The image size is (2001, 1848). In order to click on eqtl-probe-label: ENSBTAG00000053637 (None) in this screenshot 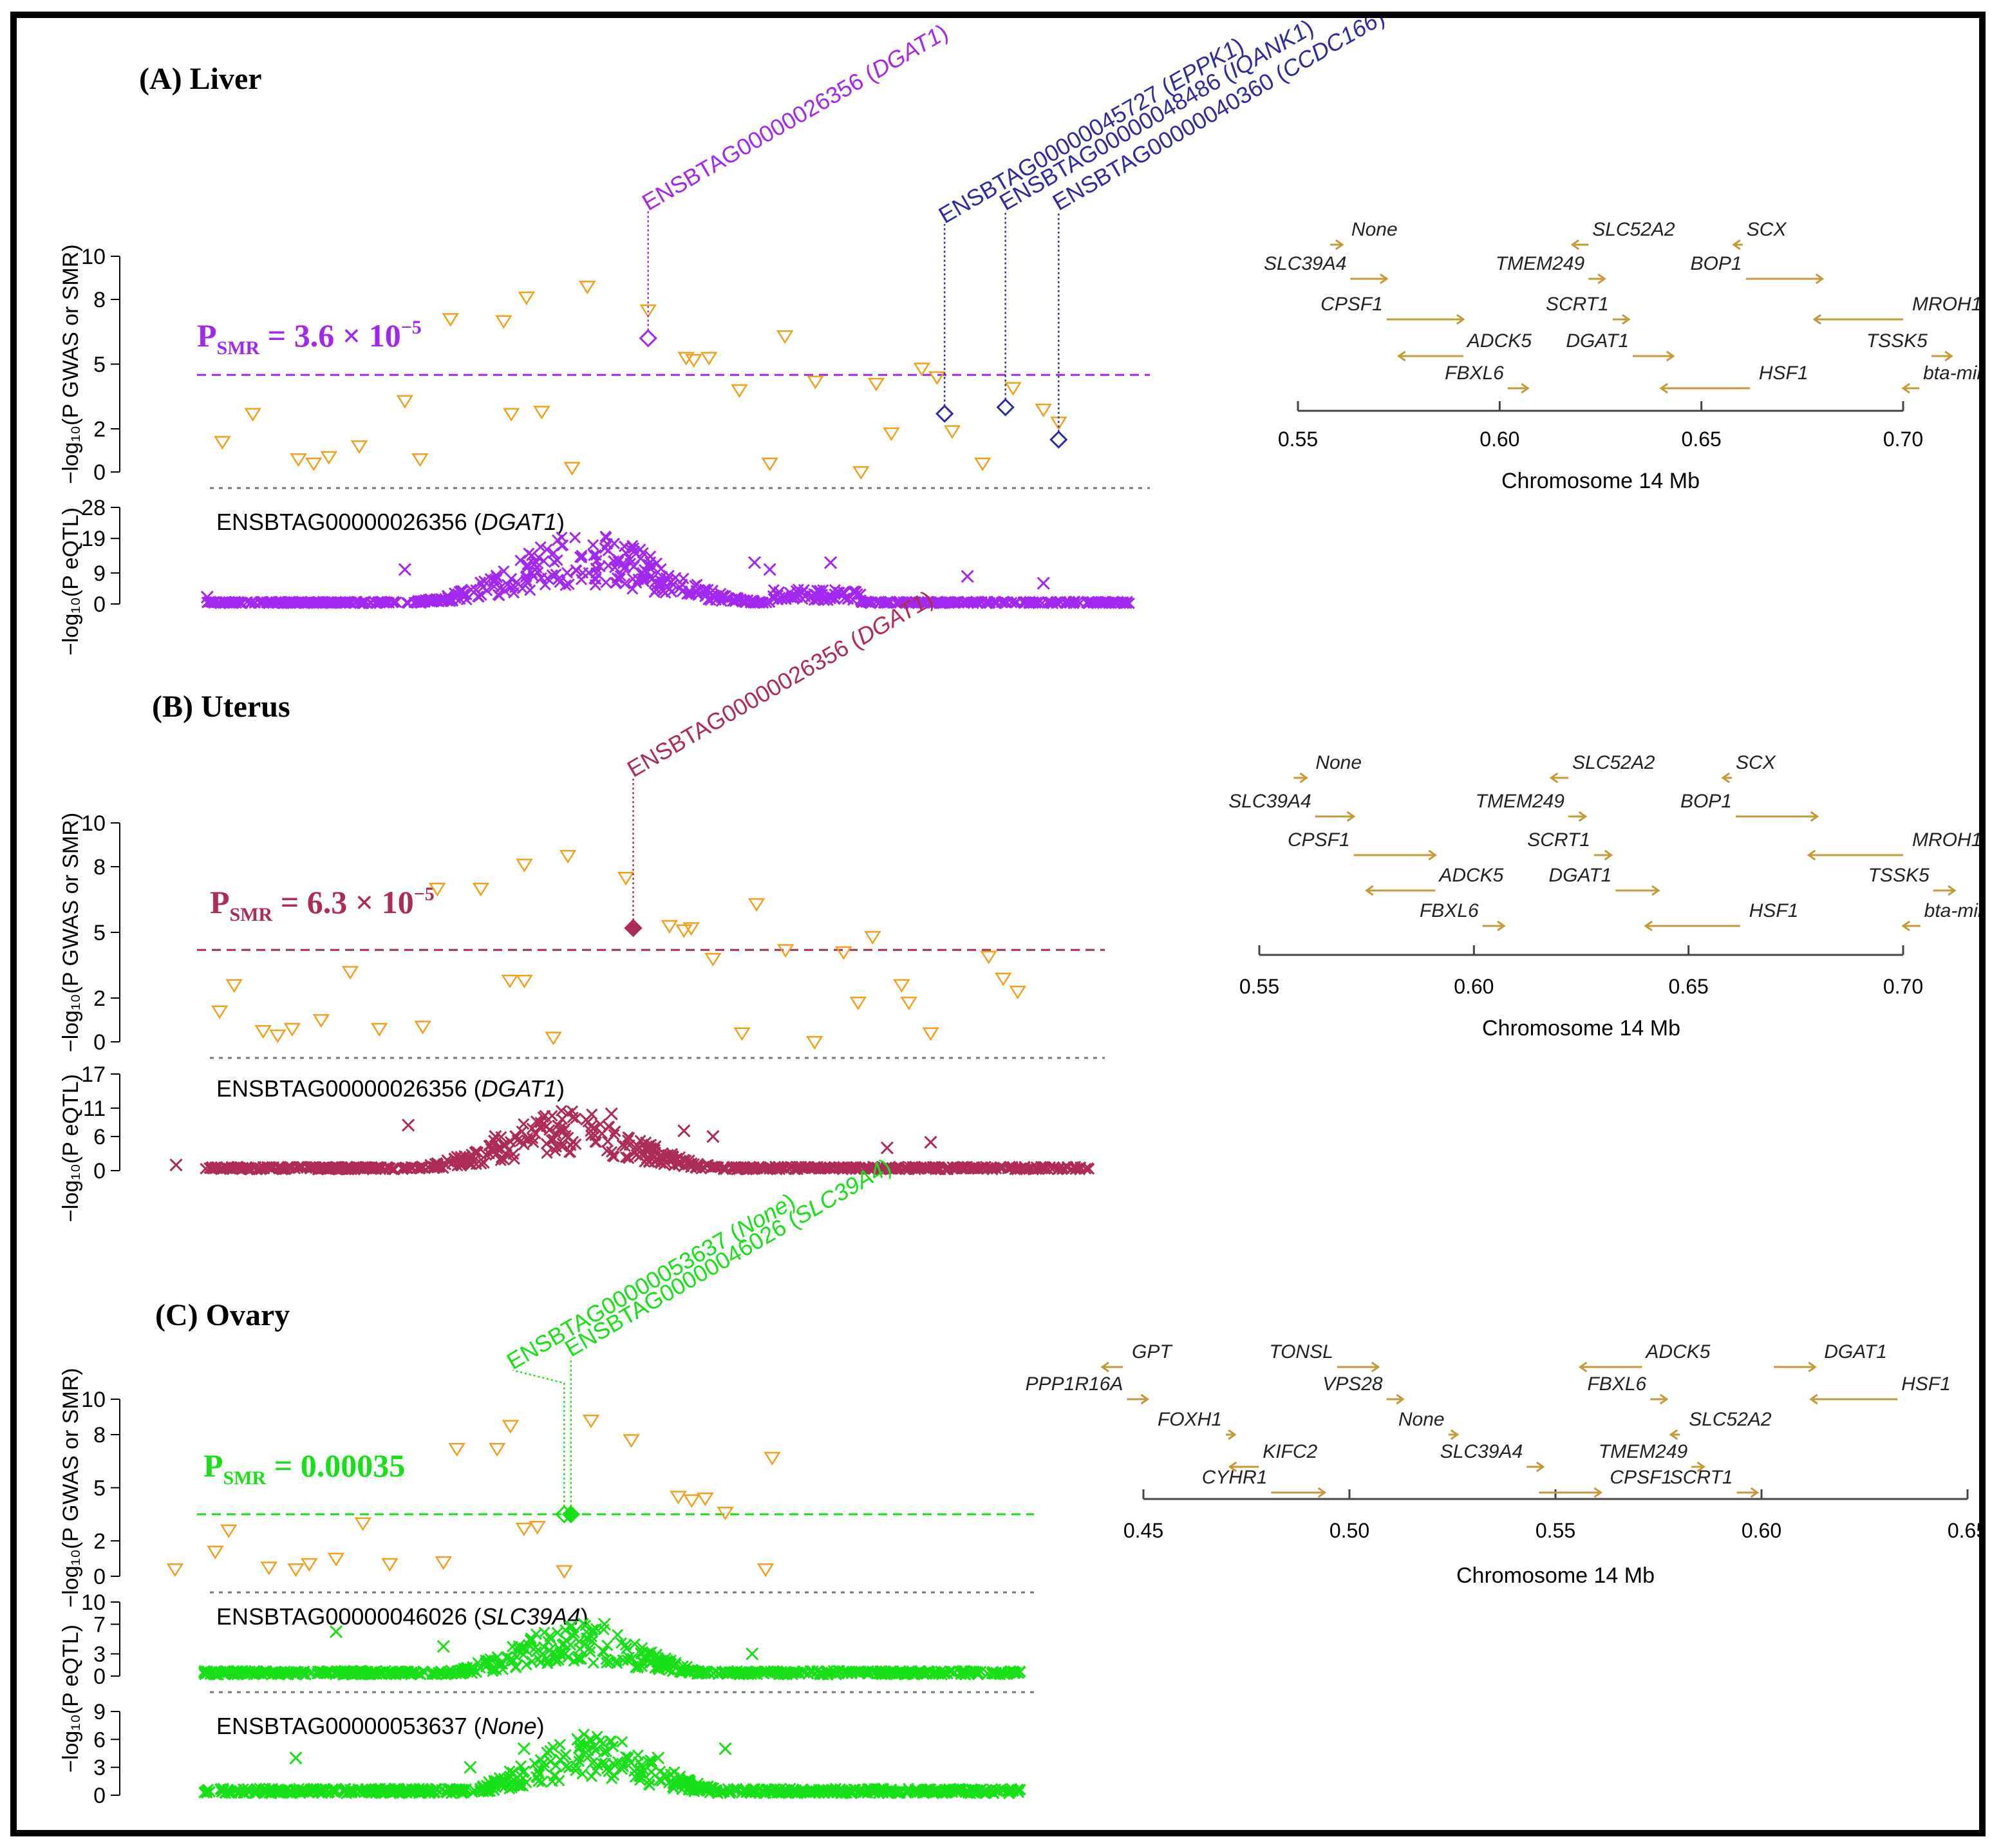, I will do `click(380, 1726)`.